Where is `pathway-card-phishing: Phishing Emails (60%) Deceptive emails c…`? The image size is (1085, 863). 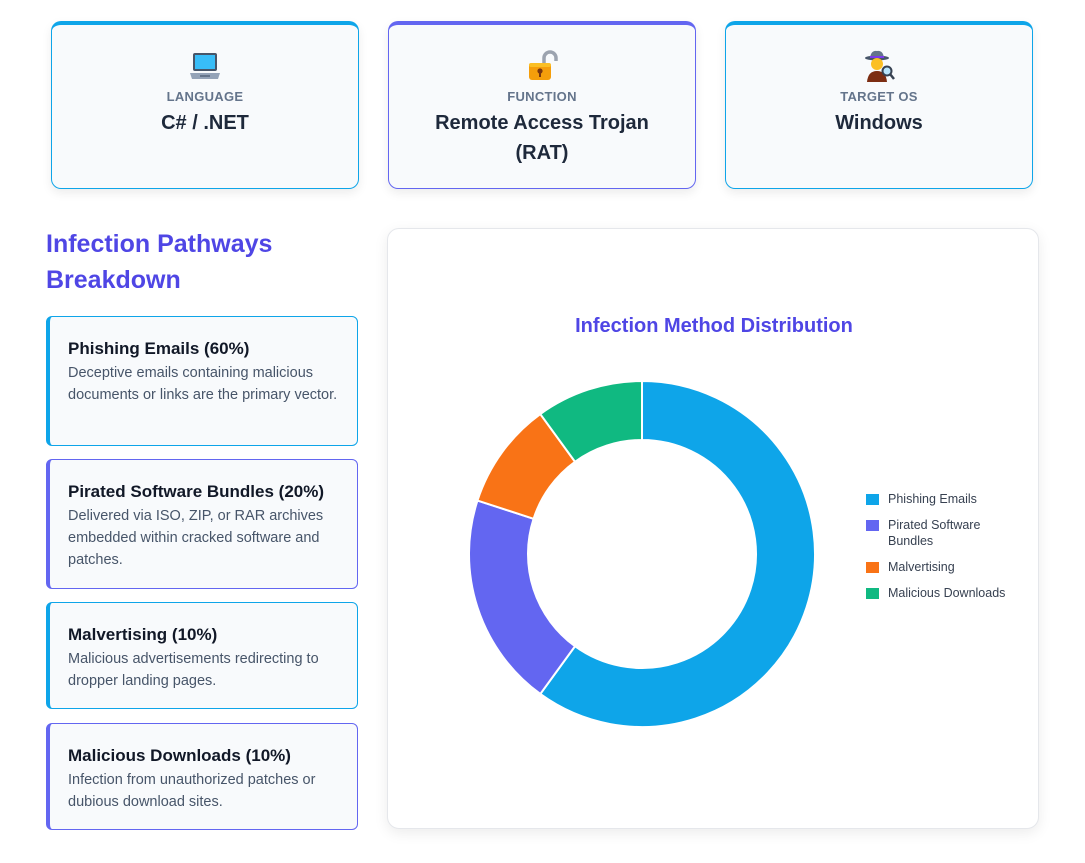 pathway-card-phishing: Phishing Emails (60%) Deceptive emails c… is located at coordinates (202, 381).